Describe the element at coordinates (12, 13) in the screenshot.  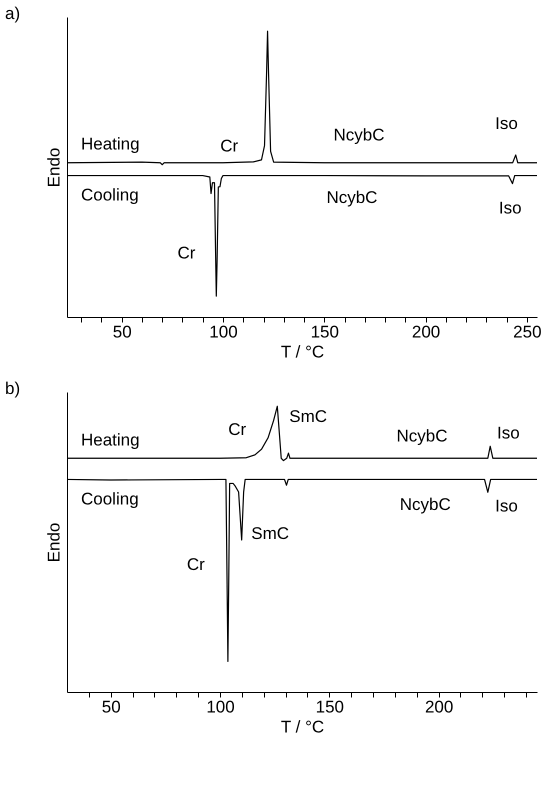
I see `chart-title: a)` at that location.